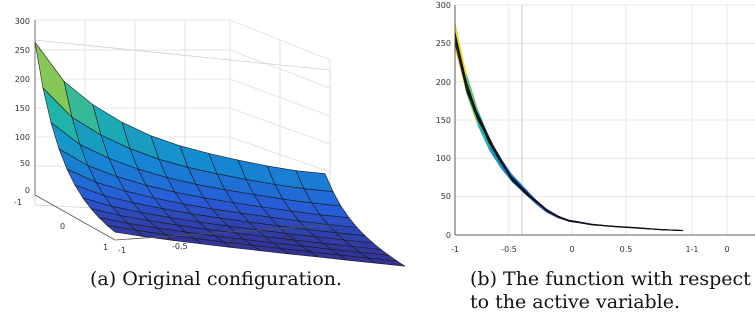 This screenshot has height=325, width=755. Describe the element at coordinates (446, 196) in the screenshot. I see `y-tick-label: 50` at that location.